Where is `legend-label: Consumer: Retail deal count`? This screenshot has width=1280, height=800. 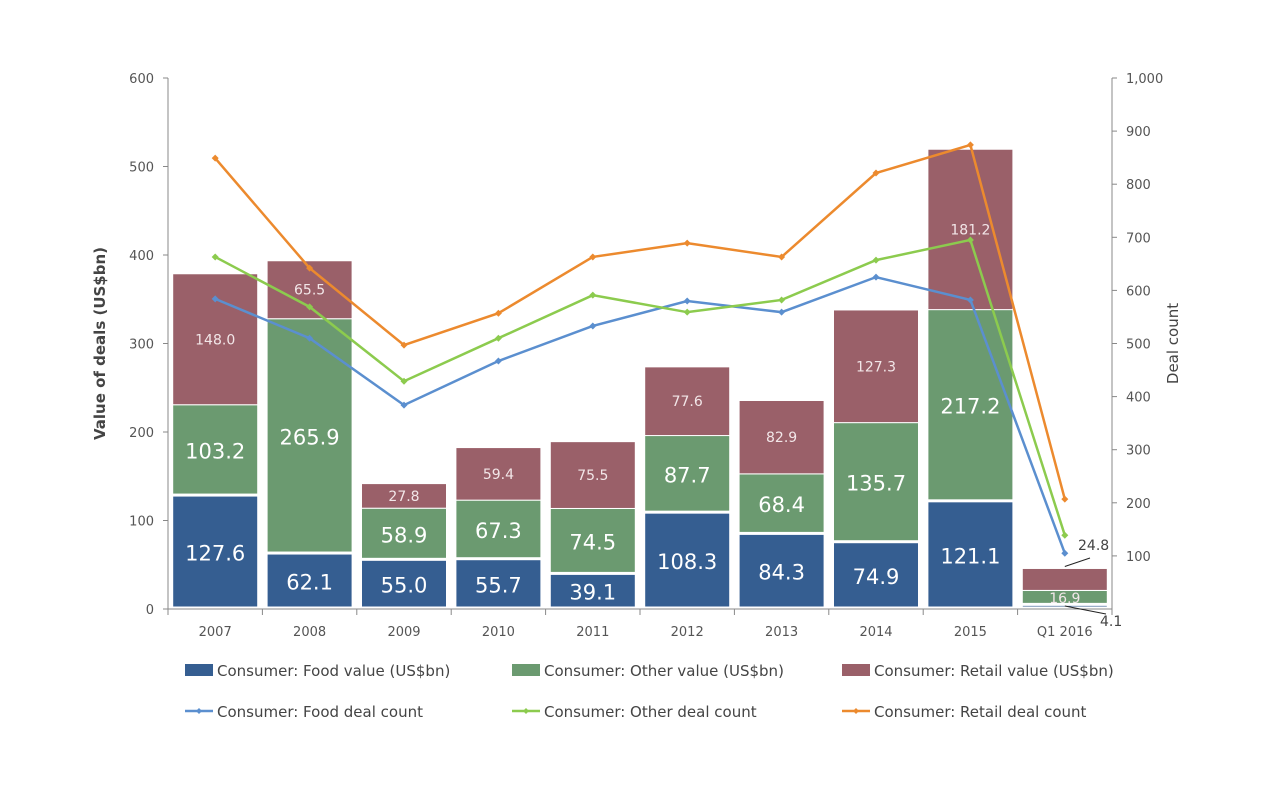
legend-label: Consumer: Retail deal count is located at coordinates (980, 712).